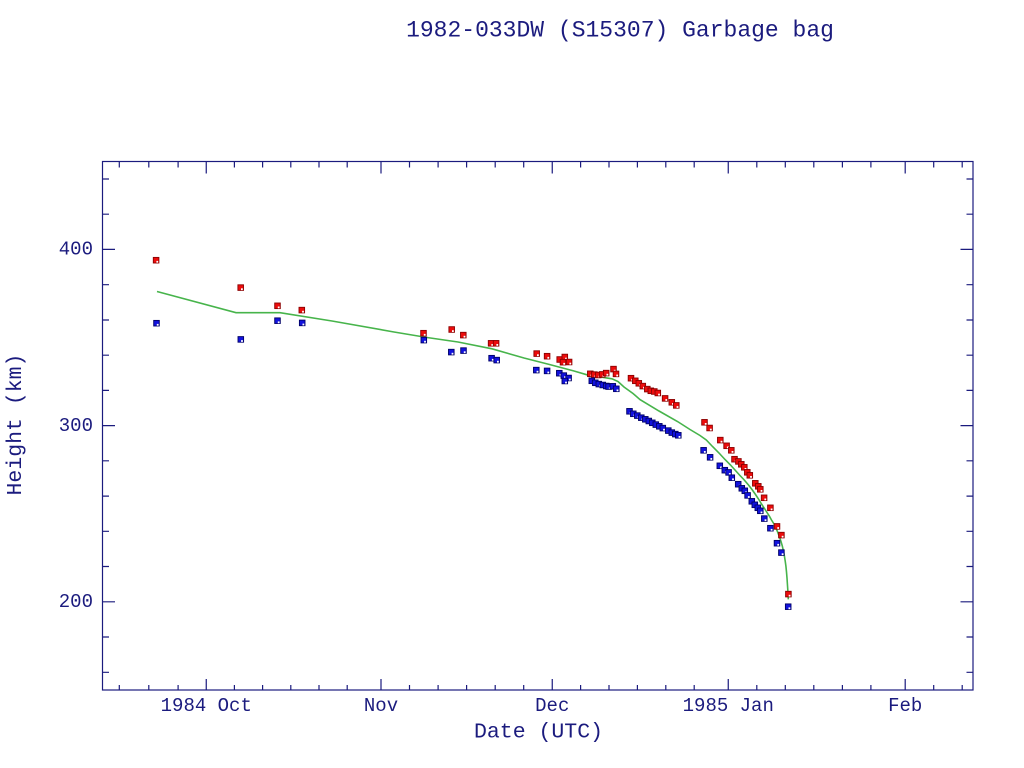  Describe the element at coordinates (905, 706) in the screenshot. I see `svg-text: Feb` at that location.